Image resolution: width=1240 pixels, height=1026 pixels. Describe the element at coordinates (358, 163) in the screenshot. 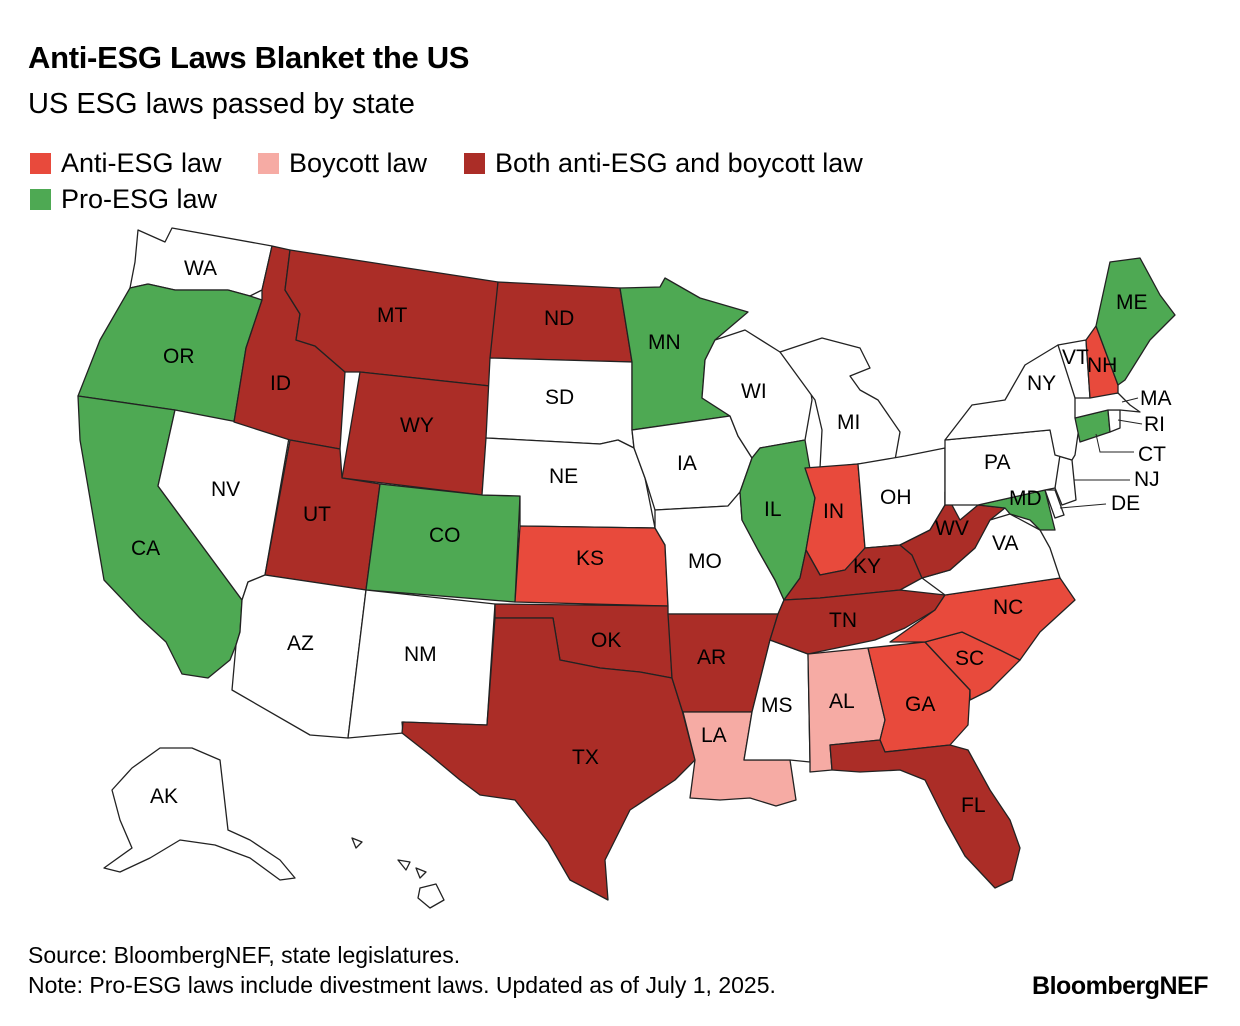

I see `legend-label-boycott: Boycott law` at that location.